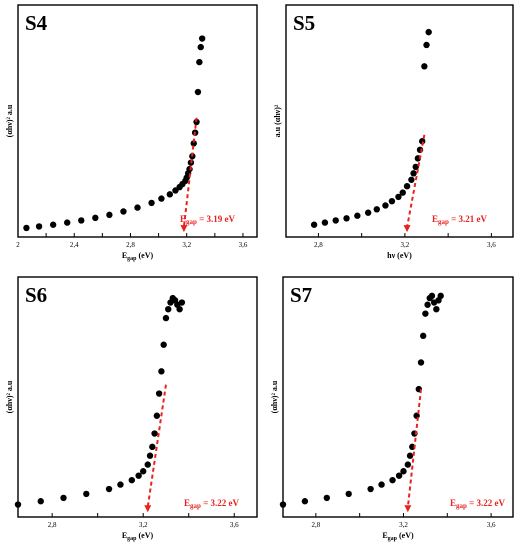 This screenshot has height=550, width=524. What do you see at coordinates (460, 220) in the screenshot?
I see `egap-label: Egap = 3.21 eV` at bounding box center [460, 220].